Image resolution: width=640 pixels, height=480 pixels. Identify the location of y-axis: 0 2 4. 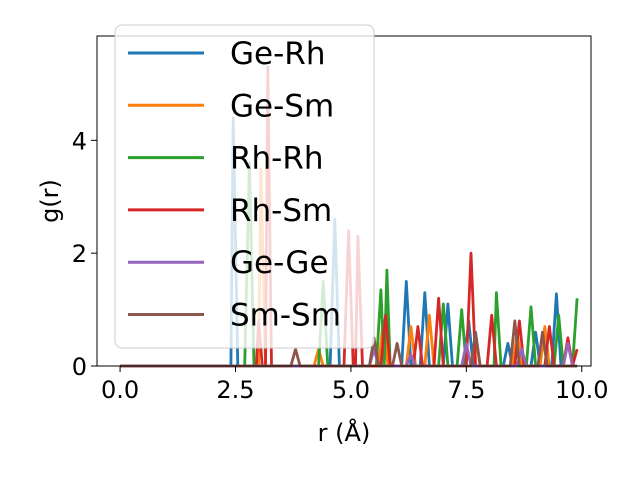
(84, 254).